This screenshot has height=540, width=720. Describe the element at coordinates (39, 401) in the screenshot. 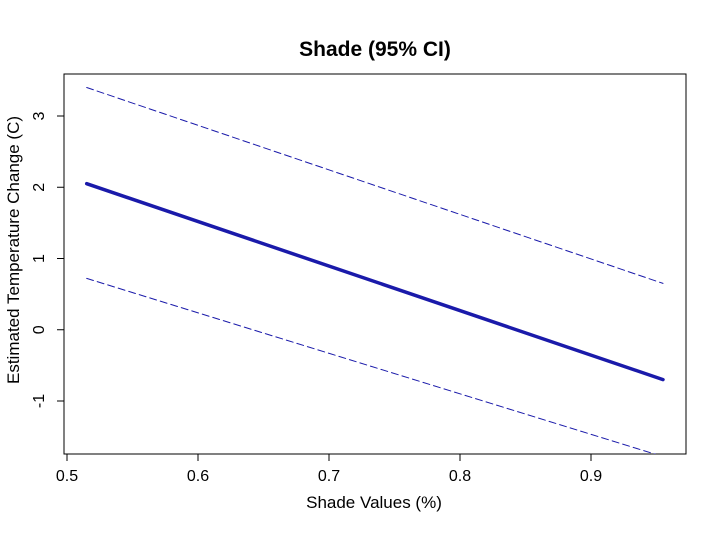

I see `y-tick-label: -1` at that location.